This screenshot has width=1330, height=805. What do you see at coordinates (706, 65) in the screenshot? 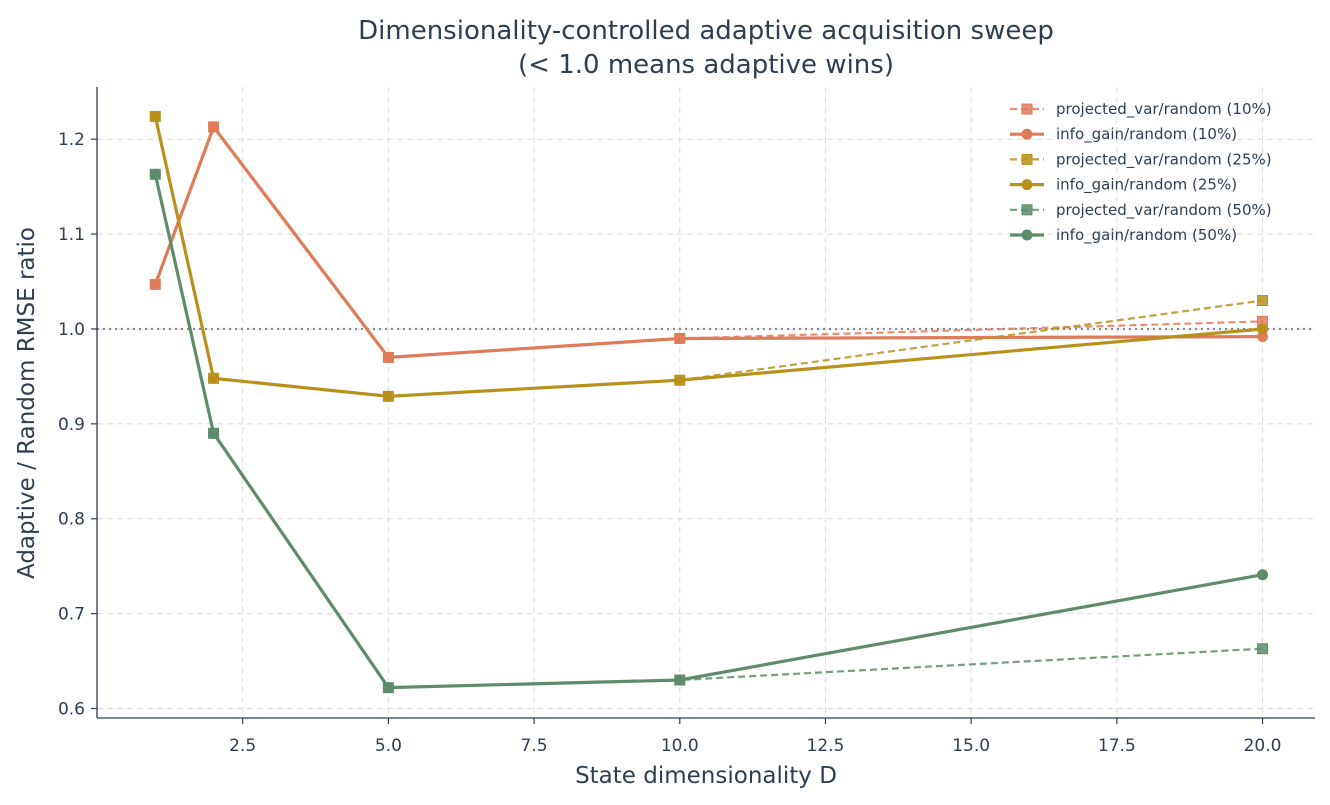
I see `chart-title-line2: (< 1.0 means adaptive wins)` at bounding box center [706, 65].